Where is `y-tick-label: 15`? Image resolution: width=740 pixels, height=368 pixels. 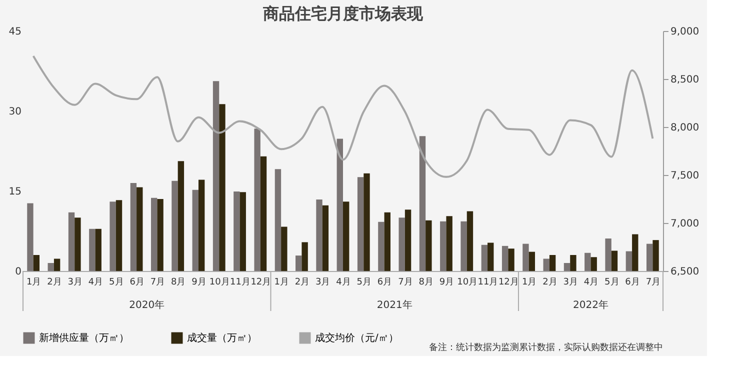
y-tick-label: 15 is located at coordinates (15, 192).